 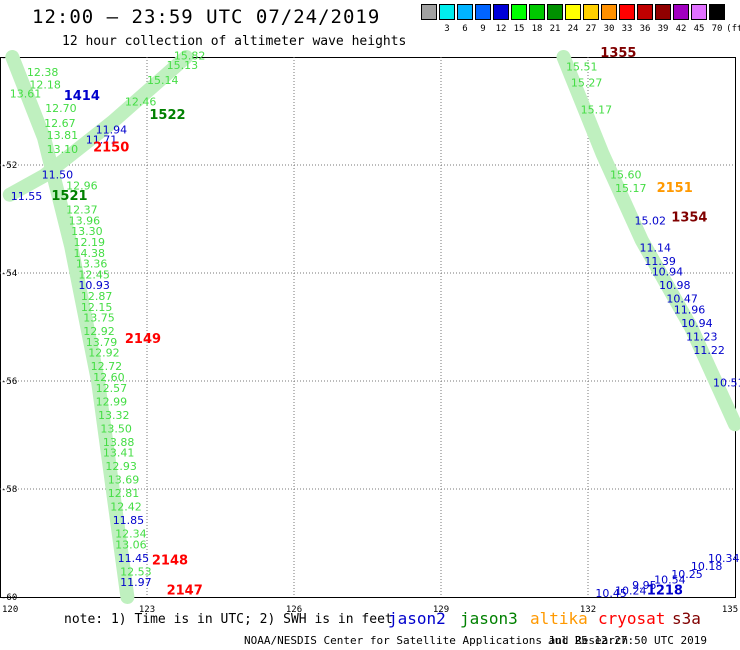 What do you see at coordinates (167, 115) in the screenshot?
I see `track-id-label: 1522` at bounding box center [167, 115].